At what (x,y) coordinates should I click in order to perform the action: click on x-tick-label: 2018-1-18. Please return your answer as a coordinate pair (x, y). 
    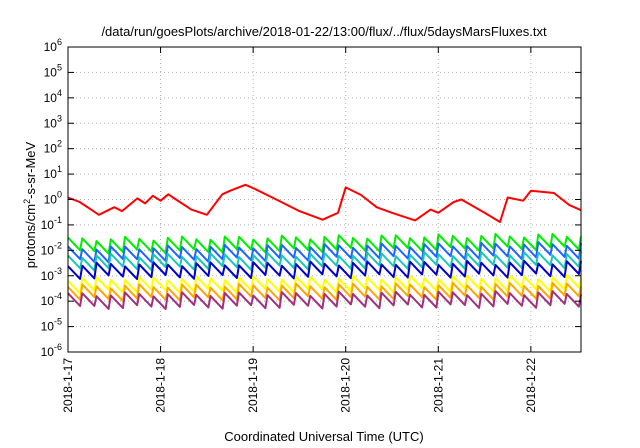
    Looking at the image, I should click on (161, 385).